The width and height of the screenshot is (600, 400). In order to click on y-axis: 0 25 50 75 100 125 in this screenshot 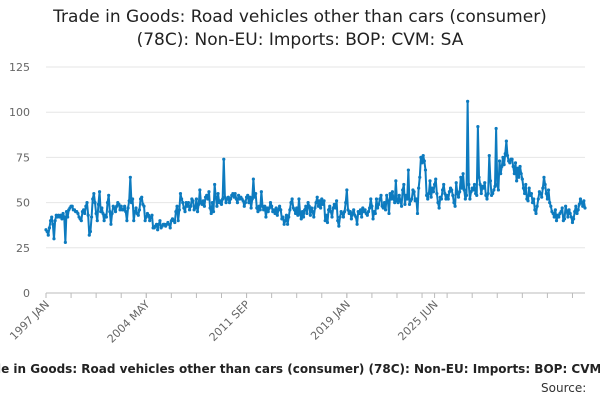, I will do `click(19, 180)`.